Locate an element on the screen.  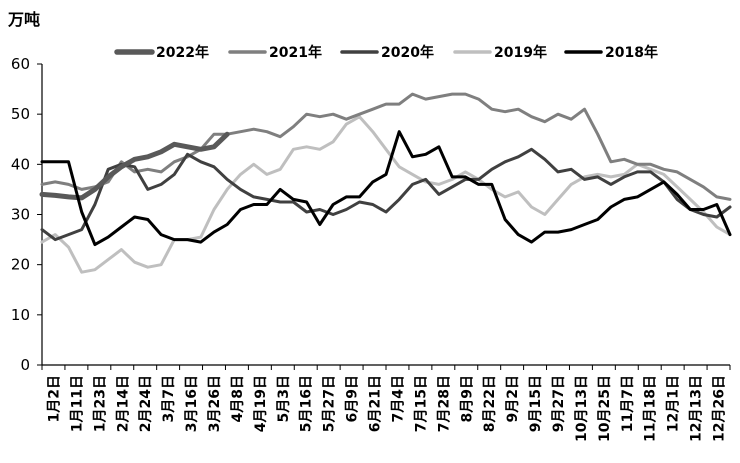
x-tick-label: 12月13日 is located at coordinates (697, 408).